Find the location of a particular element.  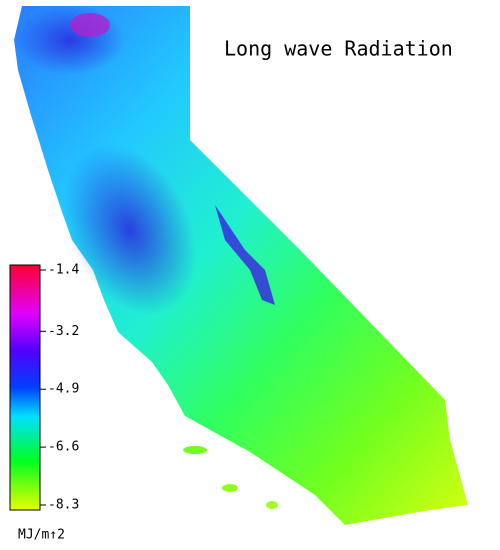

unit-label: MJ/m↑2 is located at coordinates (41, 535).